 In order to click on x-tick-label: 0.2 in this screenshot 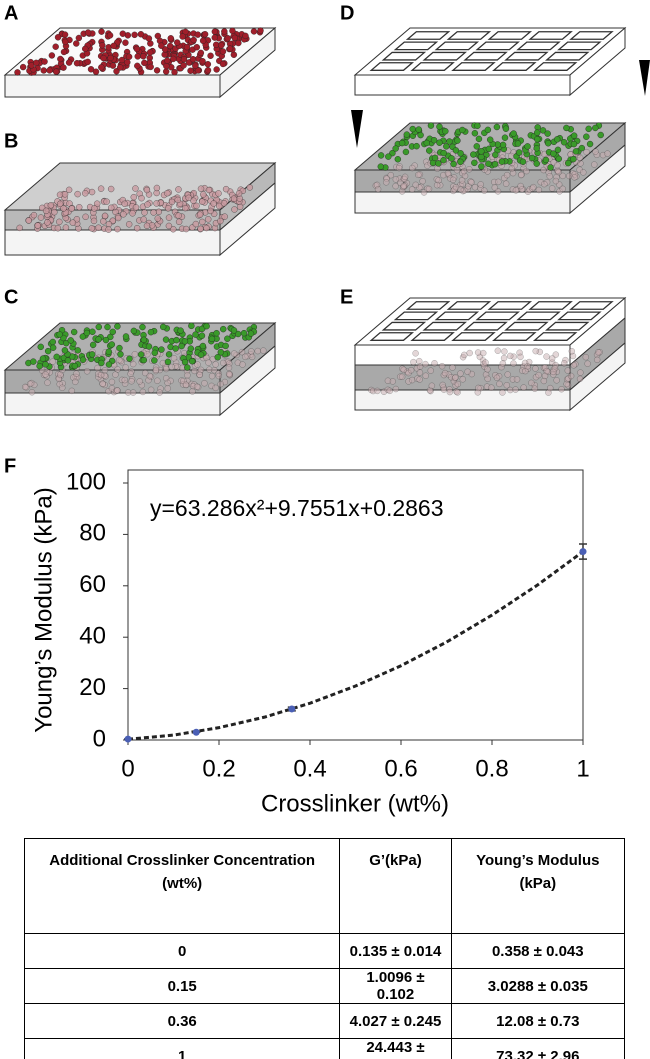, I will do `click(218, 768)`.